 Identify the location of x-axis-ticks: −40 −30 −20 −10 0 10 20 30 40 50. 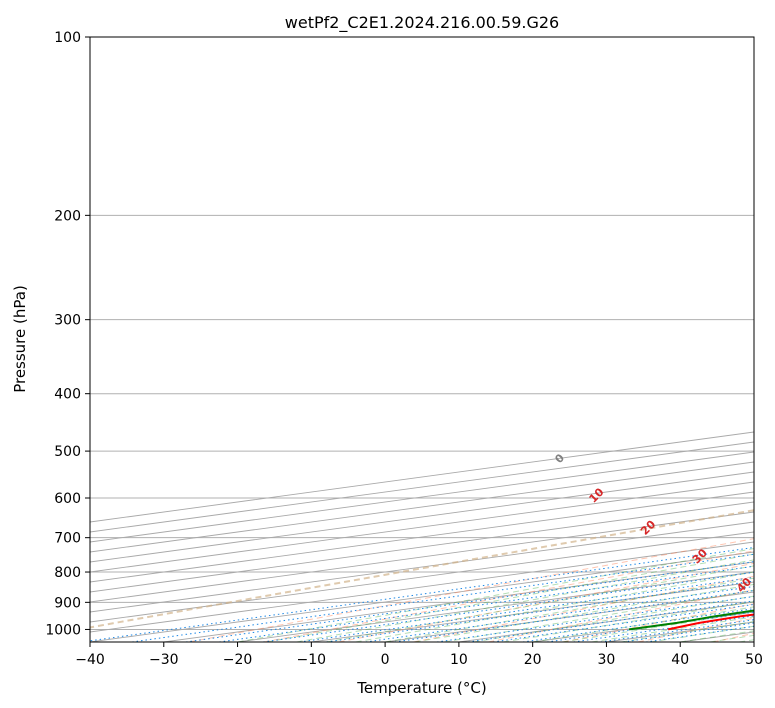
(419, 655).